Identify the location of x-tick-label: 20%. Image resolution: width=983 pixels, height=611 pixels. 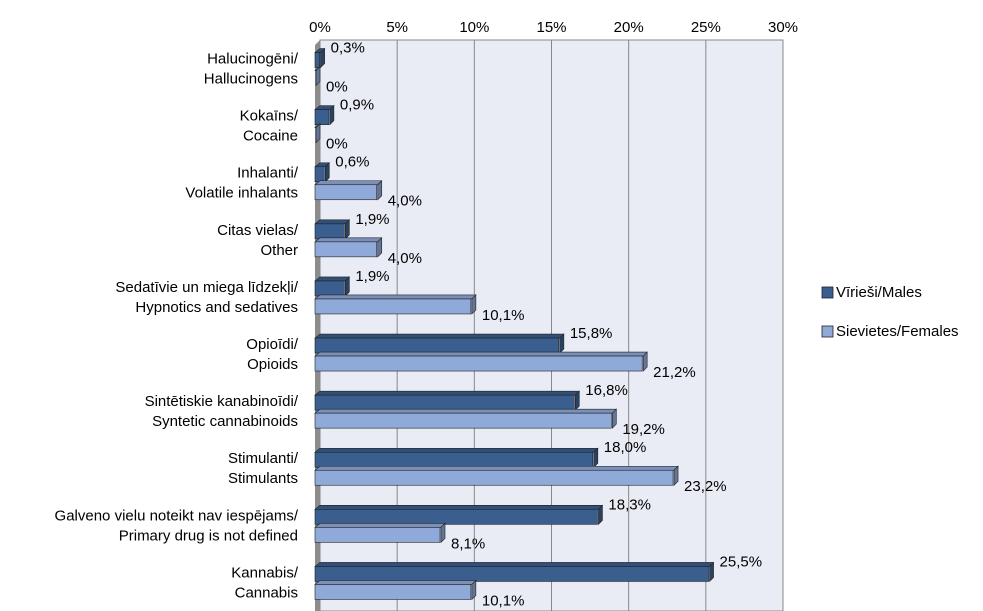
(629, 27).